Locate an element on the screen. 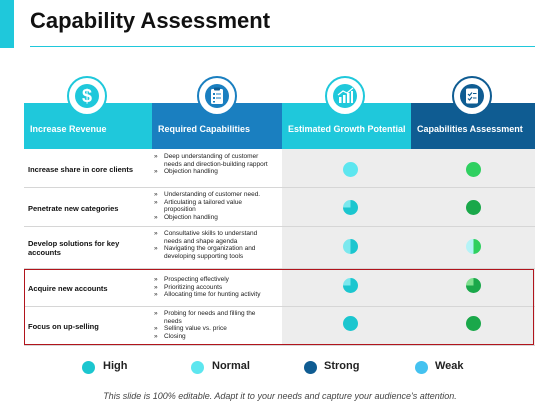  legend-label: Weak is located at coordinates (449, 366).